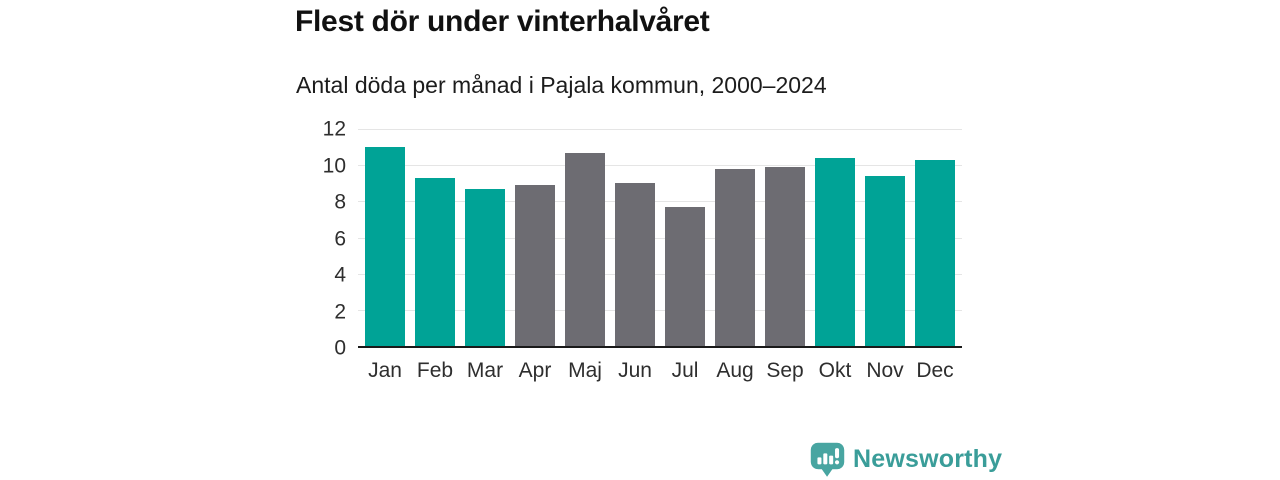  I want to click on x-tick-label: Jun, so click(635, 370).